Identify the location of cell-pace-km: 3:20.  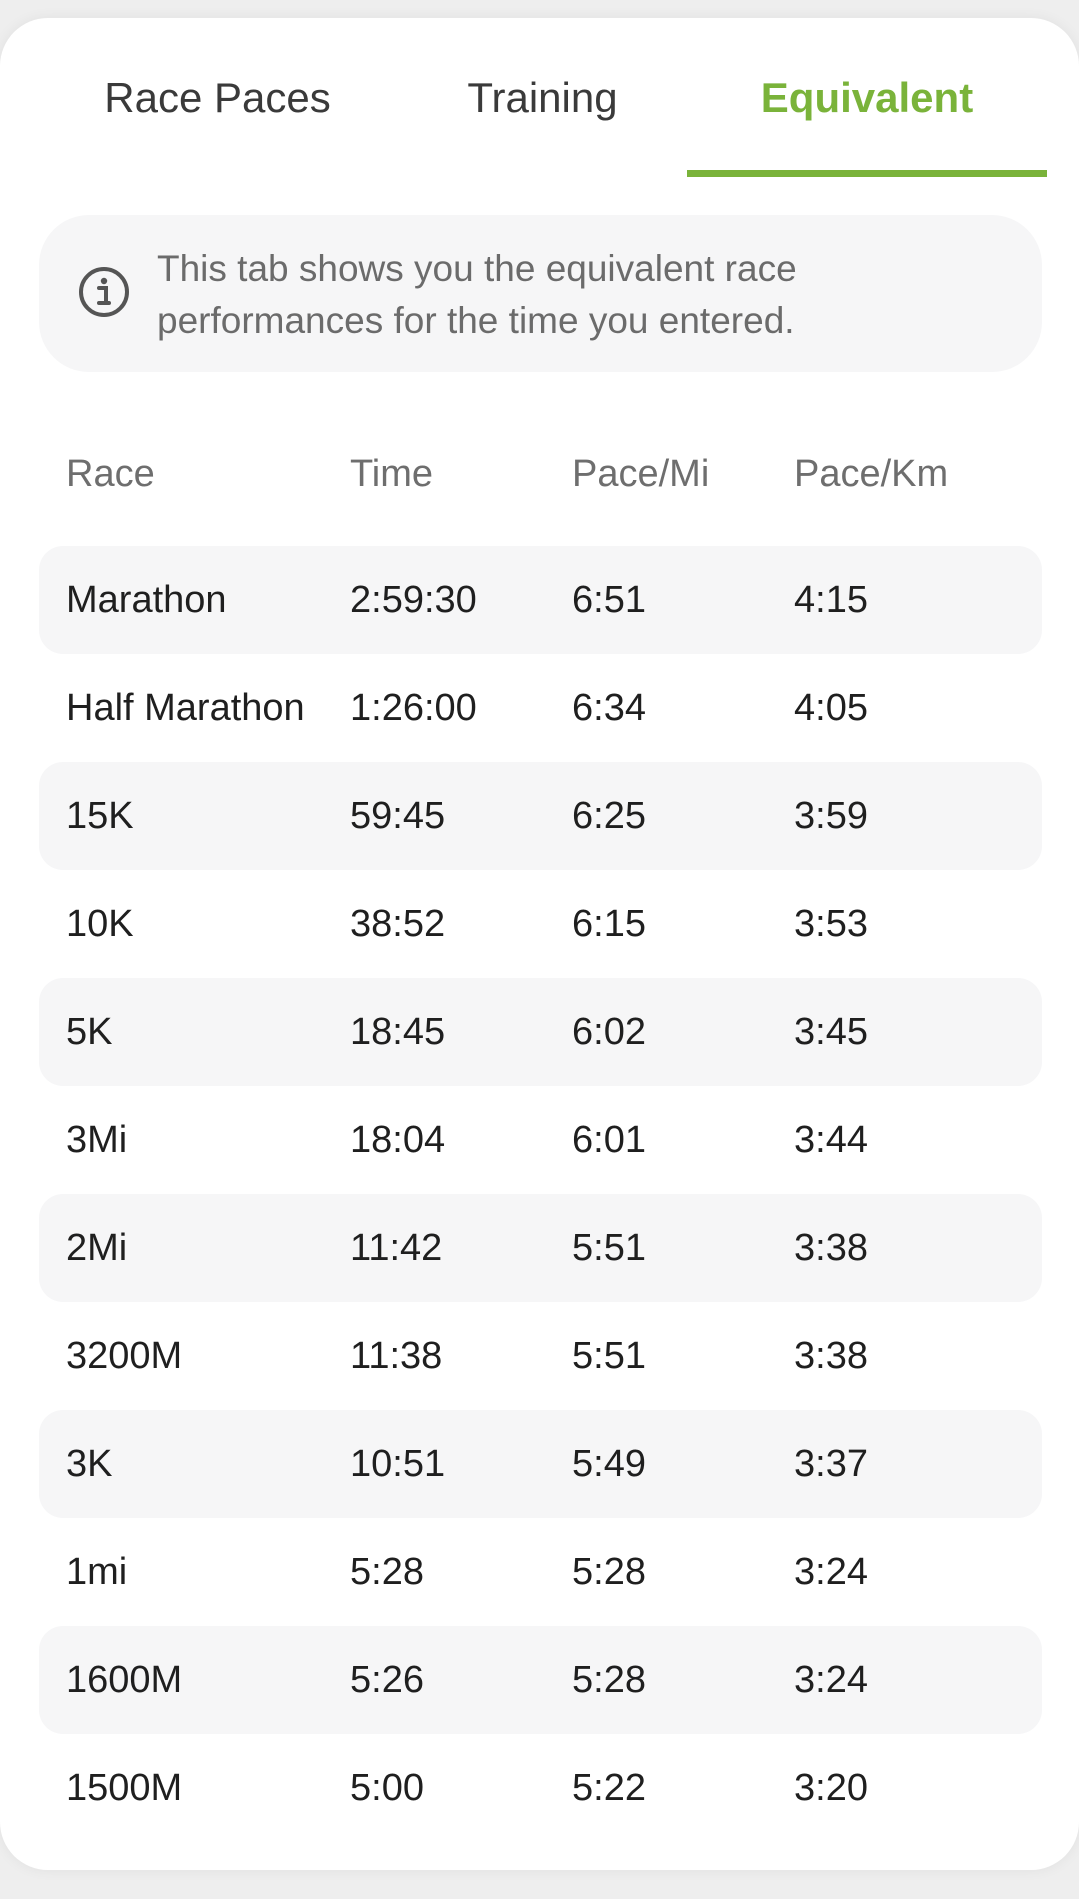
(831, 1788).